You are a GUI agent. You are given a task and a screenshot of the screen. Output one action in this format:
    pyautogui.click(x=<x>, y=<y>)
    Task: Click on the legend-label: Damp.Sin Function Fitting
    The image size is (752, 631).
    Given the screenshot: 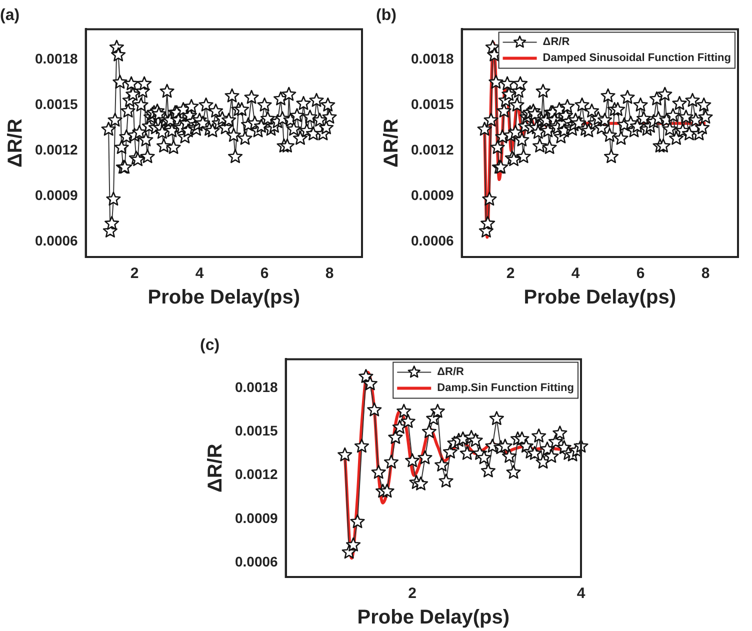 What is the action you would take?
    pyautogui.click(x=505, y=388)
    